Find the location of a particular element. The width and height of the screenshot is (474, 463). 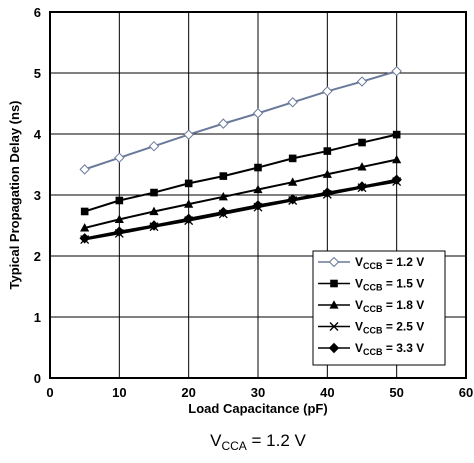

legend-label: VCCB = 2.5 V is located at coordinates (389, 328).